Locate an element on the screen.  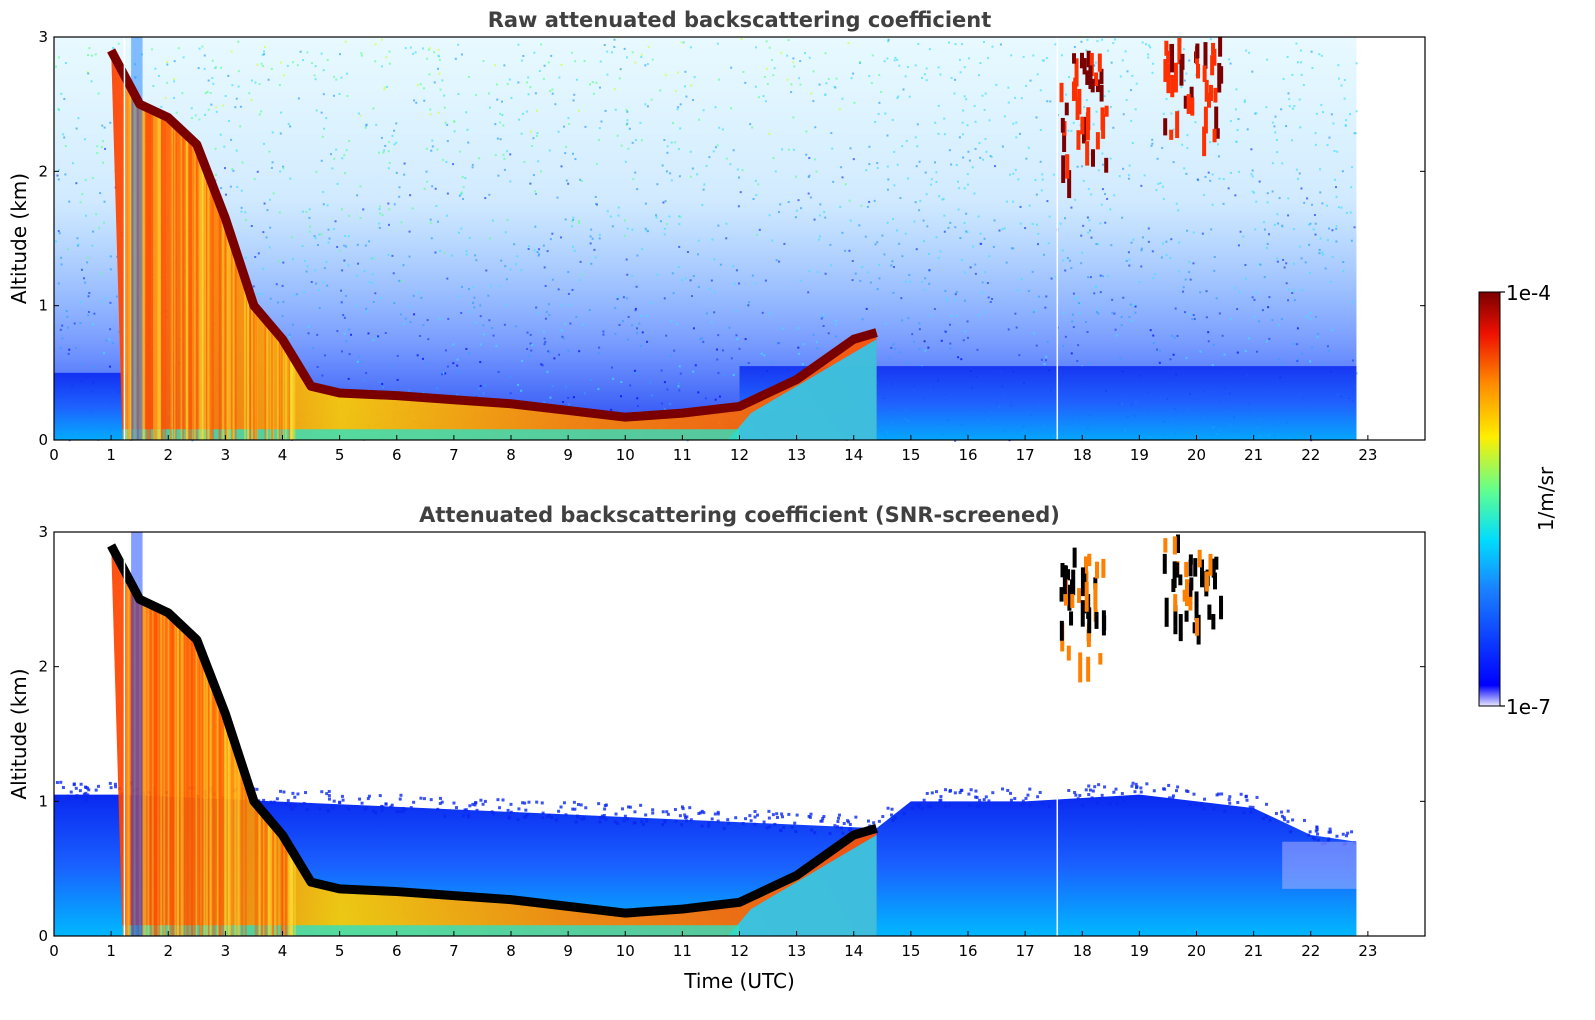
weak-signal-patch is located at coordinates (1319, 865).